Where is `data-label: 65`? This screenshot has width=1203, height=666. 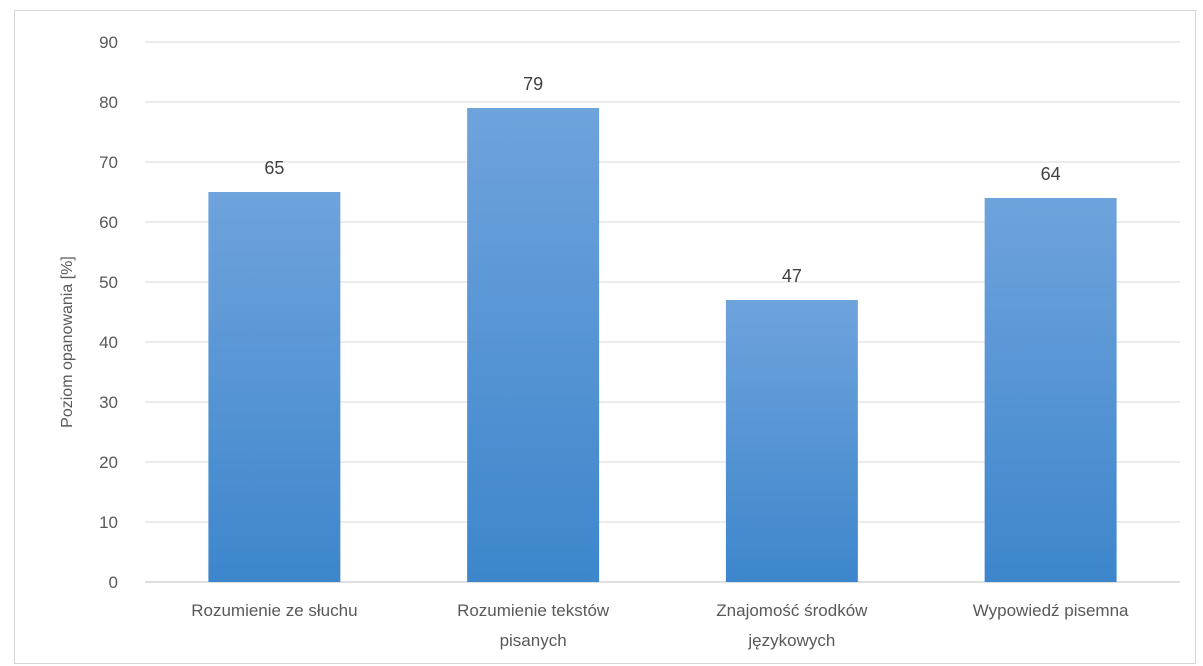 data-label: 65 is located at coordinates (274, 168).